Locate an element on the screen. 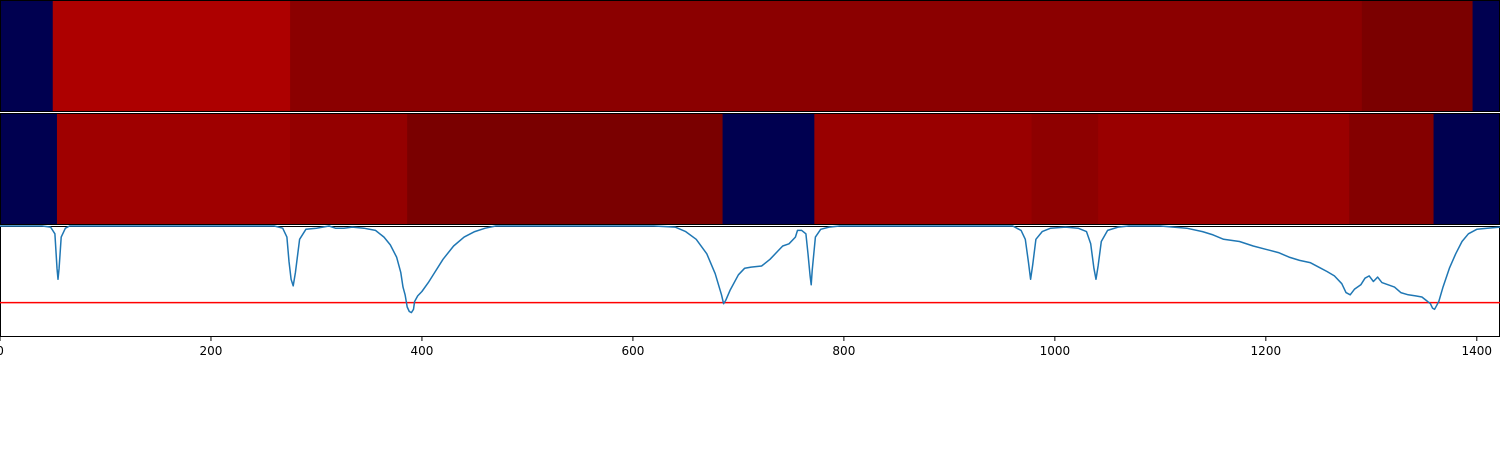 This screenshot has height=450, width=1500. x-tick-label: 0 is located at coordinates (2, 351).